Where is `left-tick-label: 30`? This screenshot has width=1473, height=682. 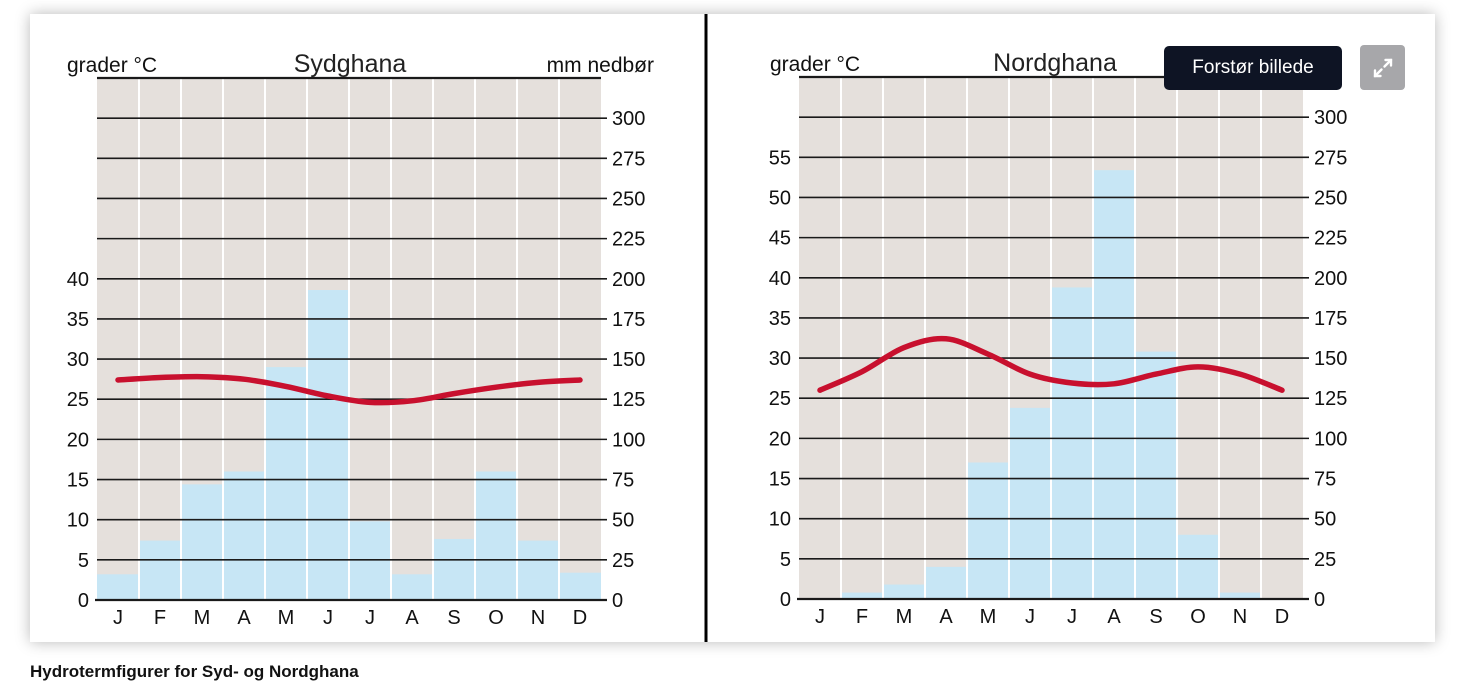
left-tick-label: 30 is located at coordinates (780, 359).